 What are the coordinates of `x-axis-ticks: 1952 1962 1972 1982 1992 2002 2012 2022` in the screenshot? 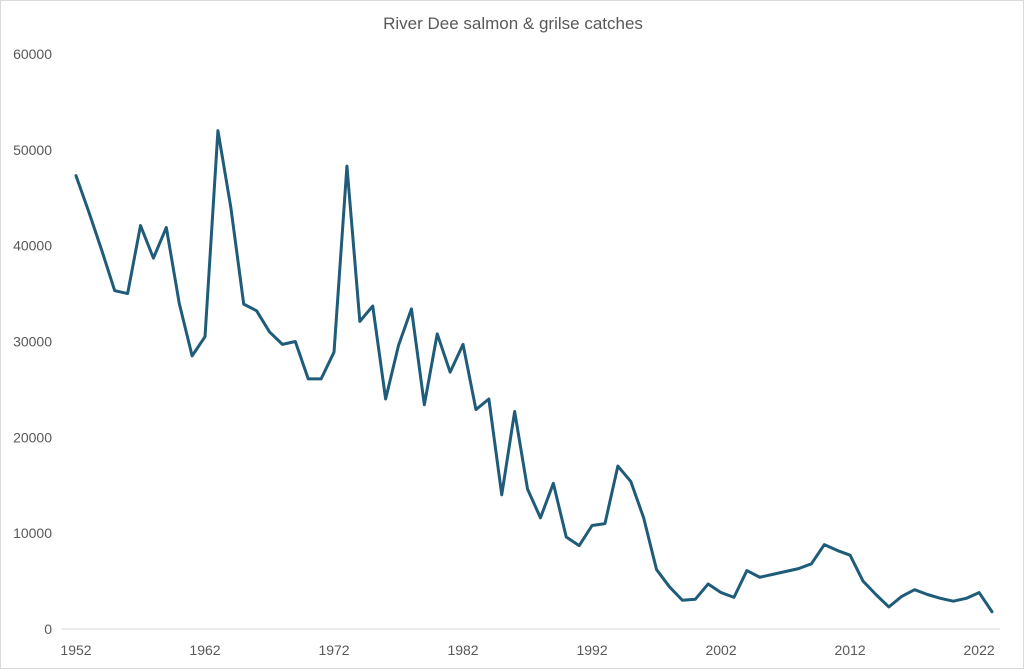 It's located at (527, 650).